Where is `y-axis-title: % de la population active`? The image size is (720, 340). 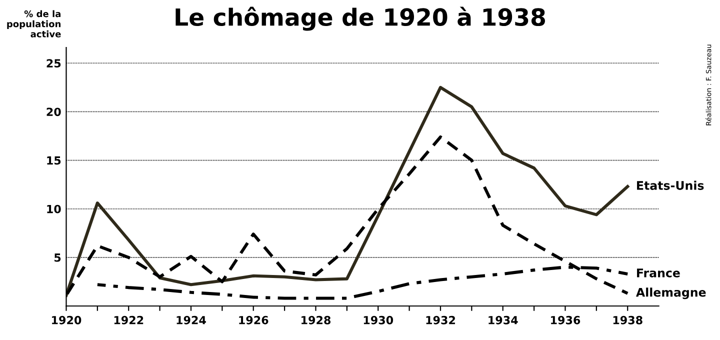 y-axis-title: % de la population active is located at coordinates (34, 24).